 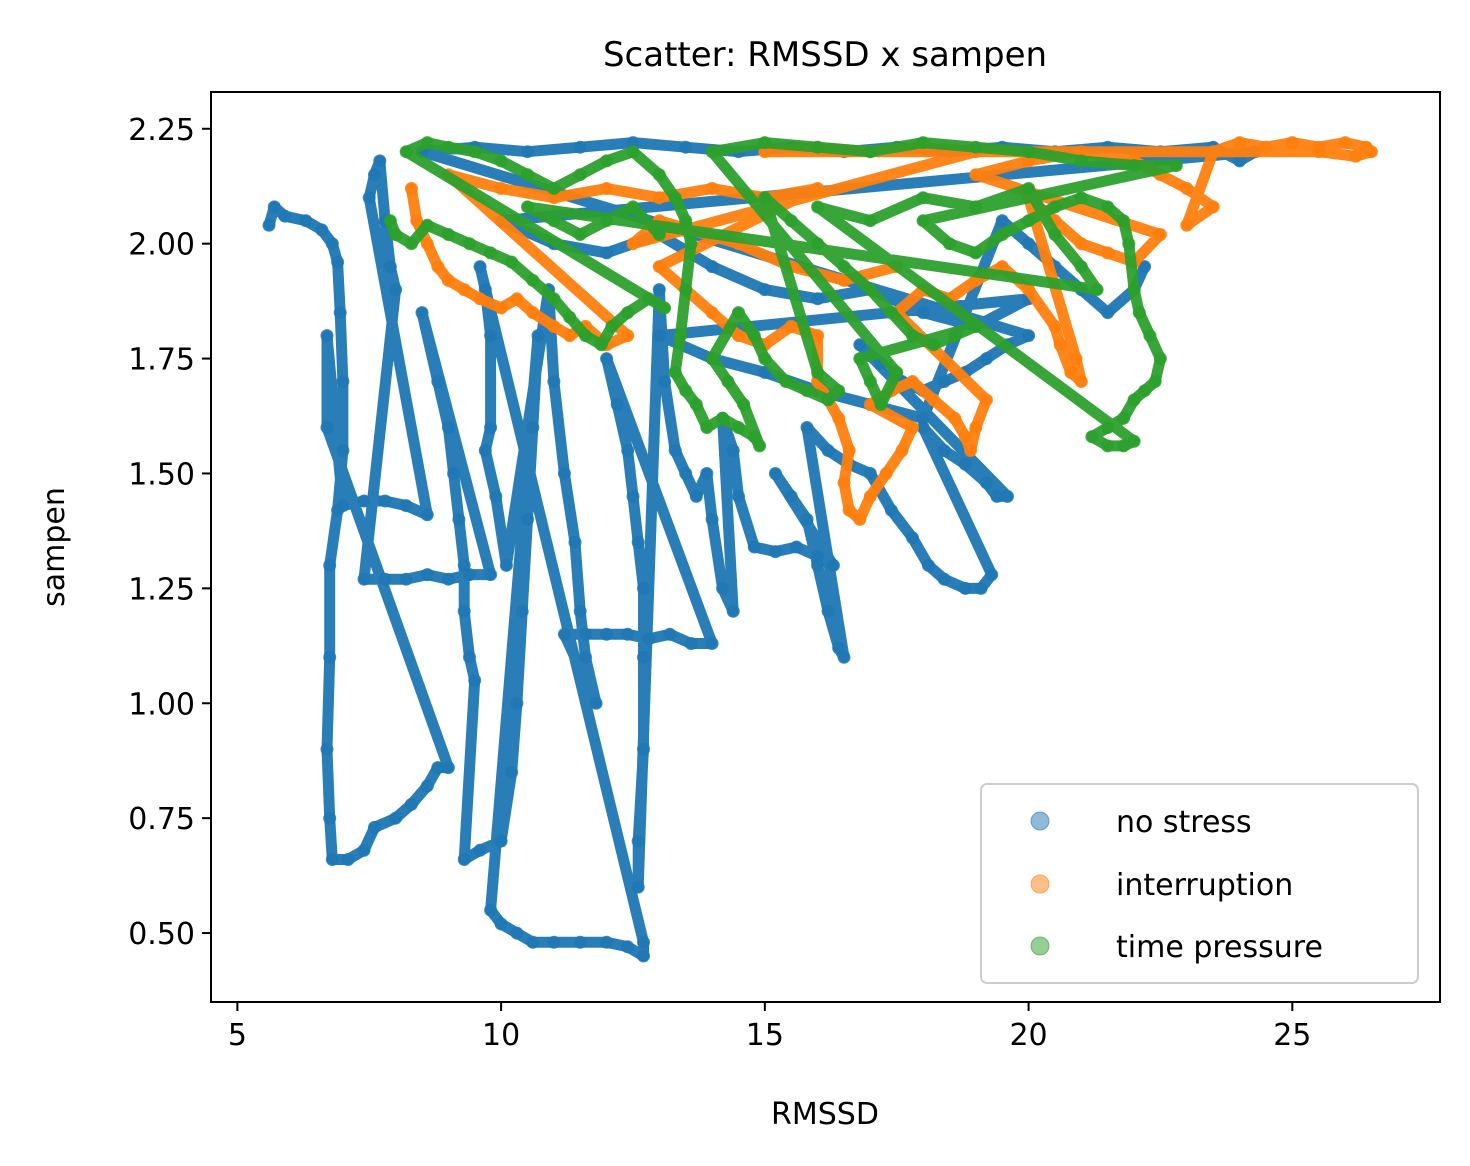 What do you see at coordinates (501, 1035) in the screenshot?
I see `x-tick-label: 10` at bounding box center [501, 1035].